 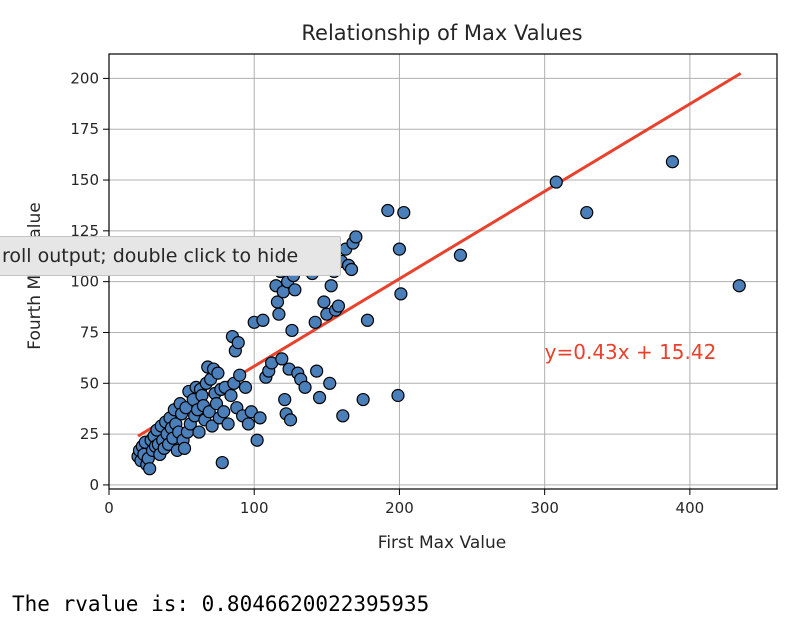 What do you see at coordinates (84, 231) in the screenshot?
I see `y-tick-label: 125` at bounding box center [84, 231].